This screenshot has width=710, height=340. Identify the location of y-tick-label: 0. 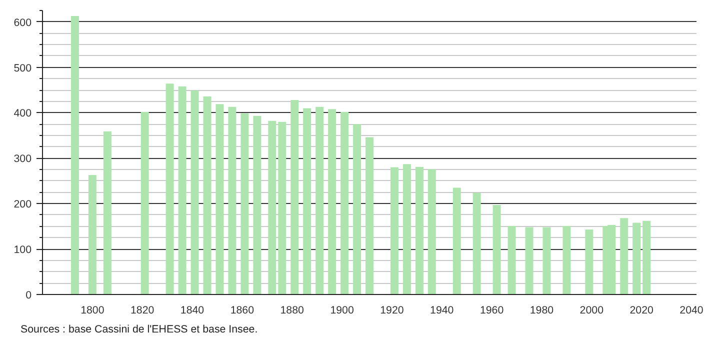
(29, 296).